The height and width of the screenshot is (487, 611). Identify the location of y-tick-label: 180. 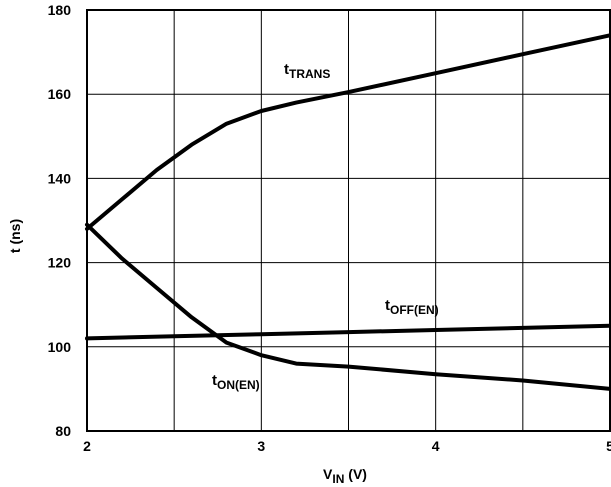
(60, 10).